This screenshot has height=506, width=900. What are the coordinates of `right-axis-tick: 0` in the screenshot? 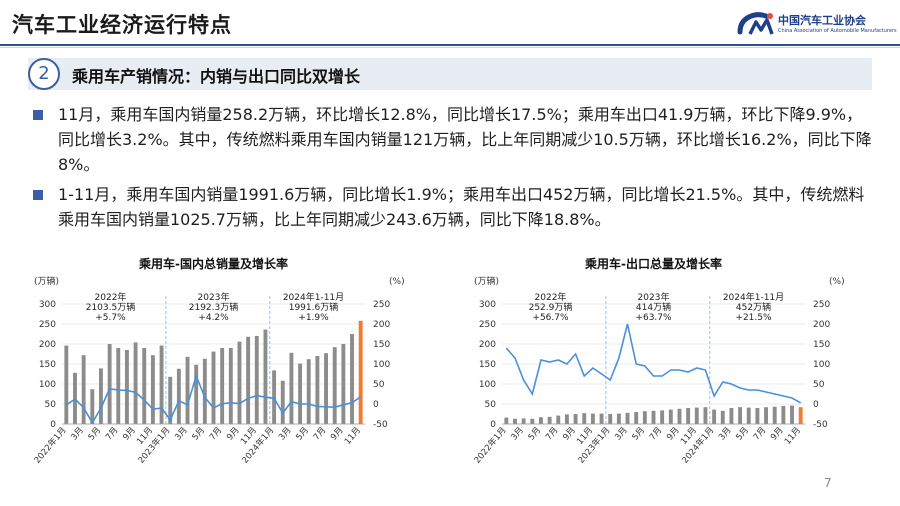 It's located at (376, 405).